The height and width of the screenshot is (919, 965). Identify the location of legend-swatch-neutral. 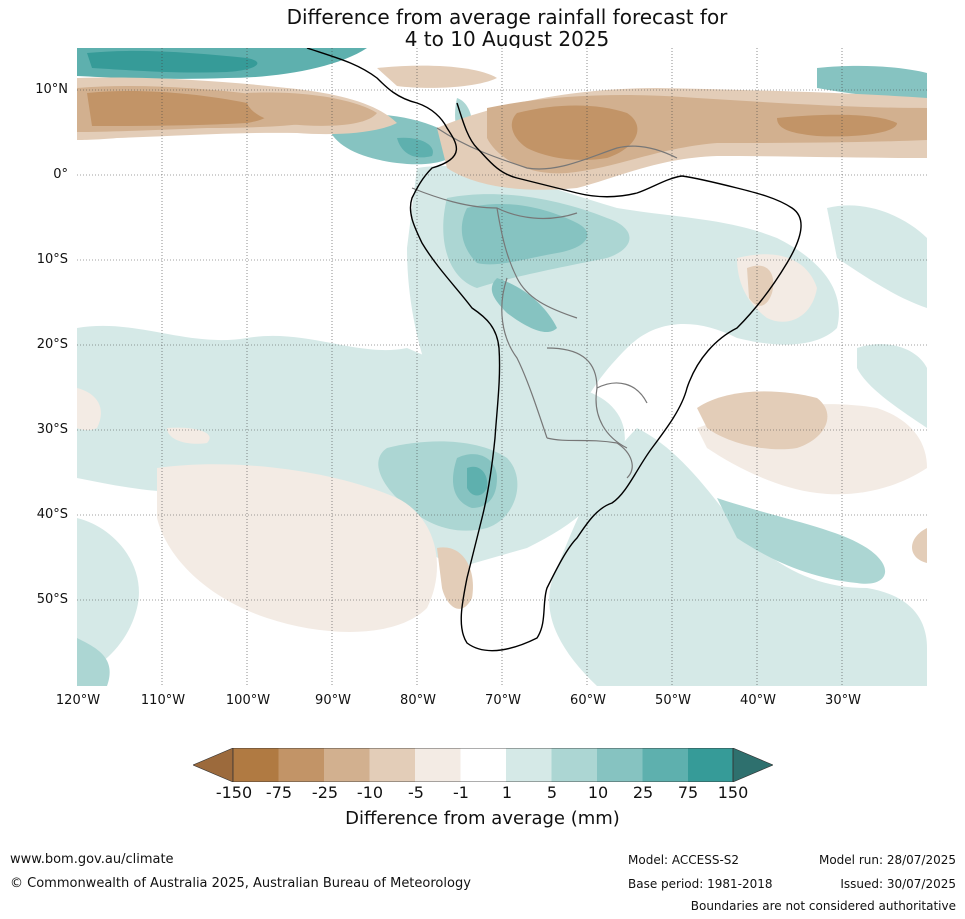
(483, 765).